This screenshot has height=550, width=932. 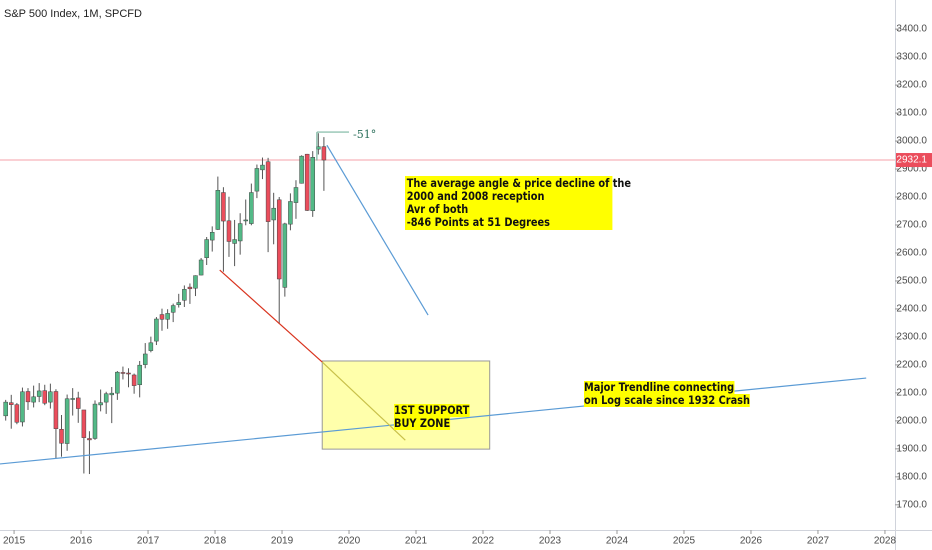 I want to click on note-line: 1ST SUPPORT, so click(x=432, y=410).